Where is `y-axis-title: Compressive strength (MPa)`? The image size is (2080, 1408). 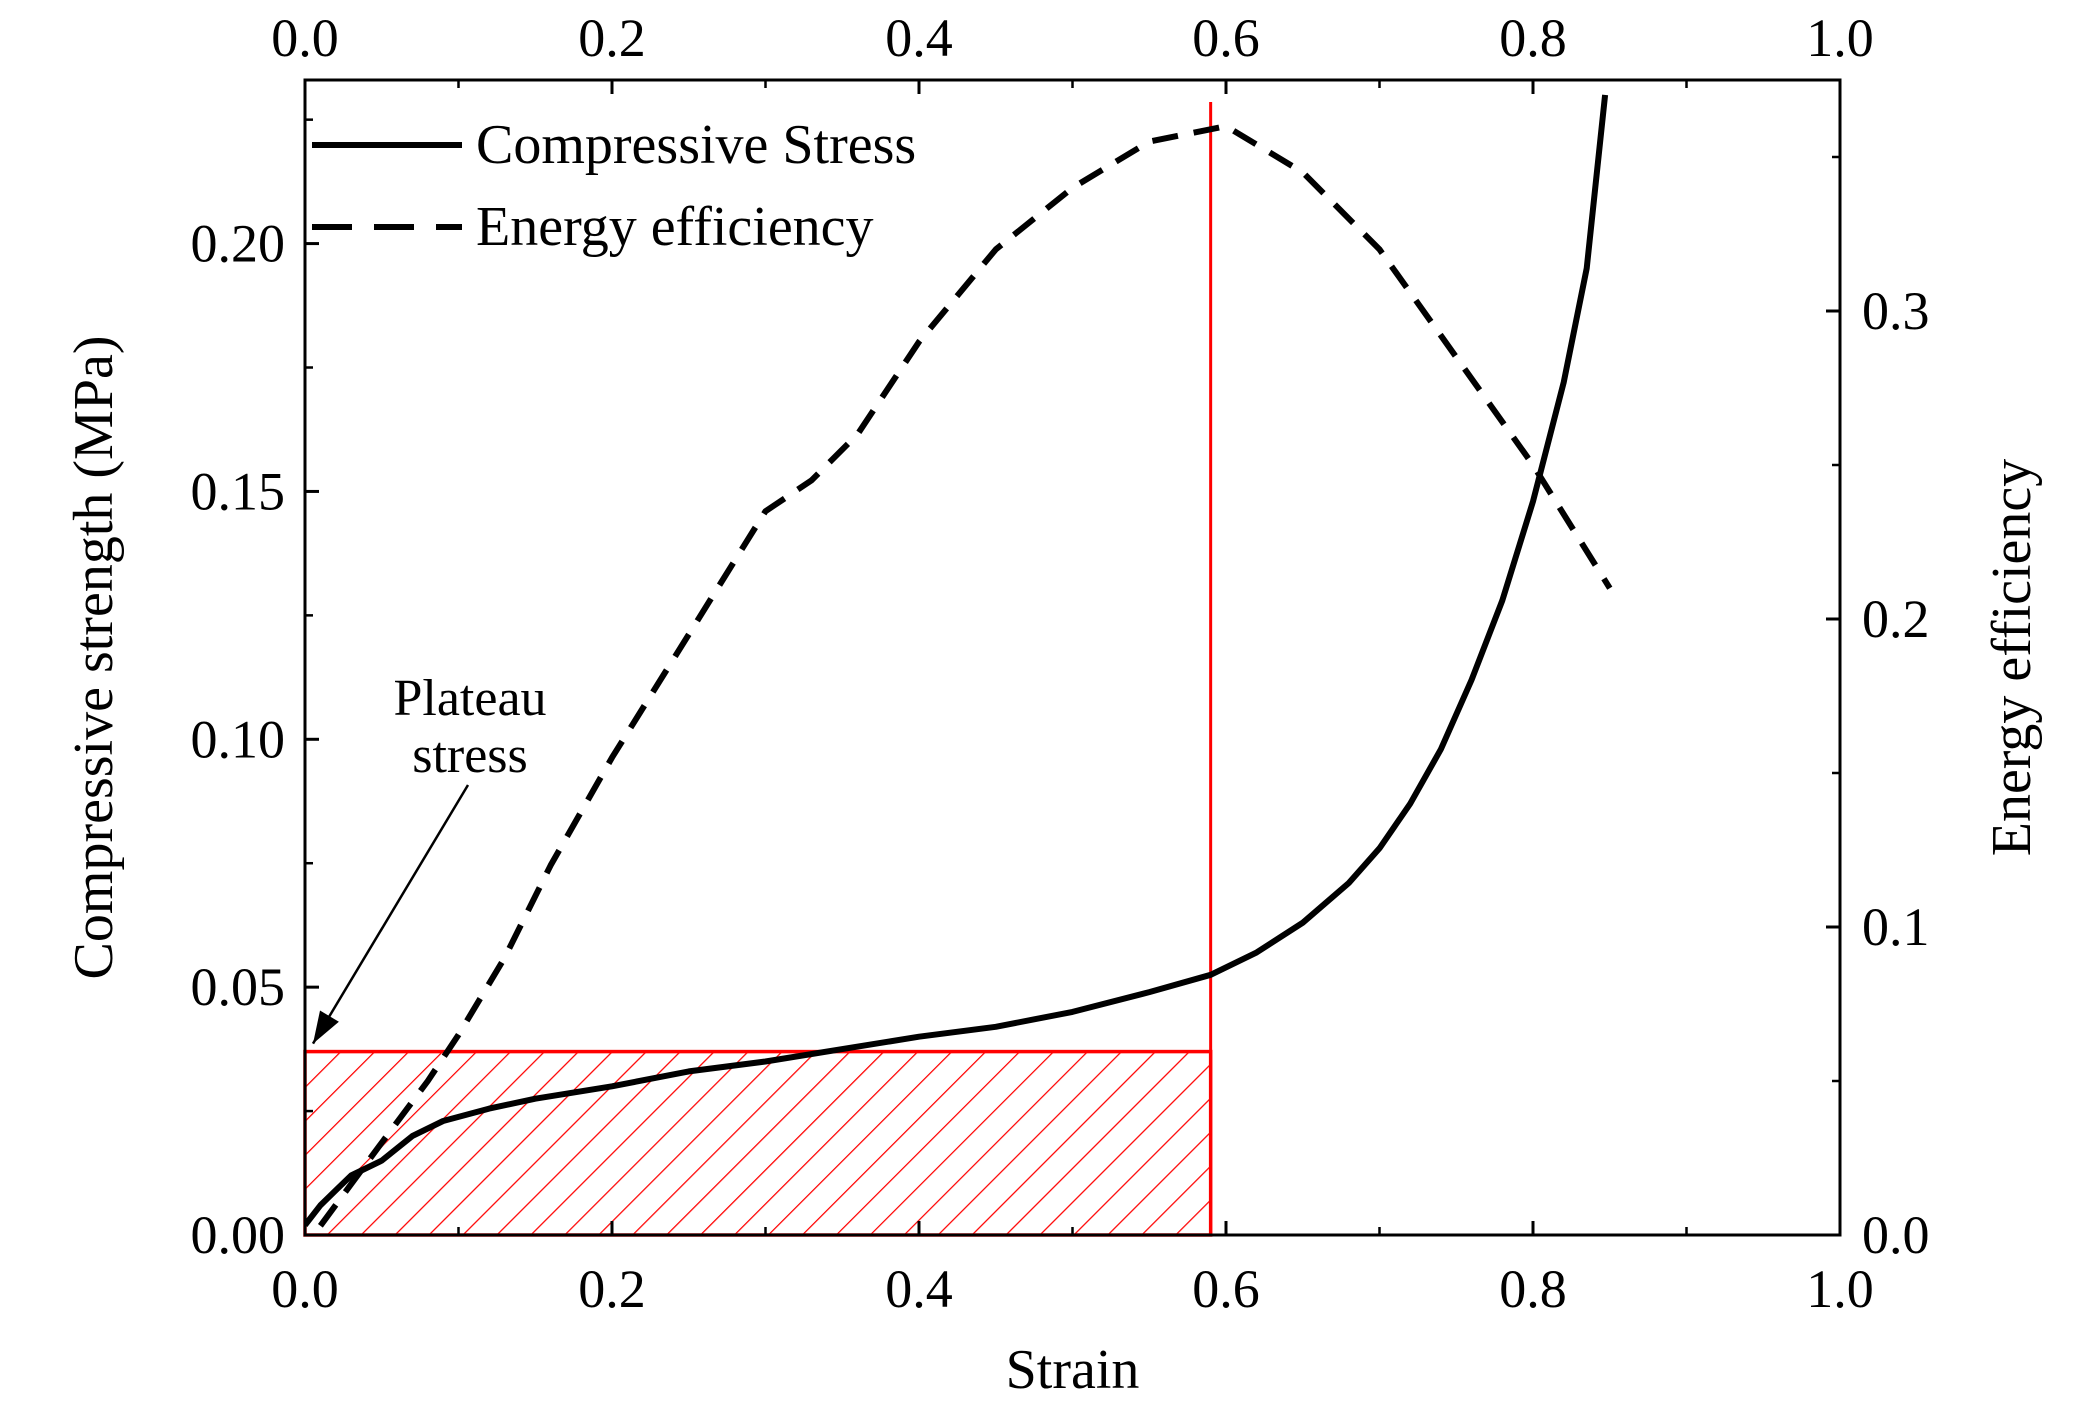 y-axis-title: Compressive strength (MPa) is located at coordinates (94, 658).